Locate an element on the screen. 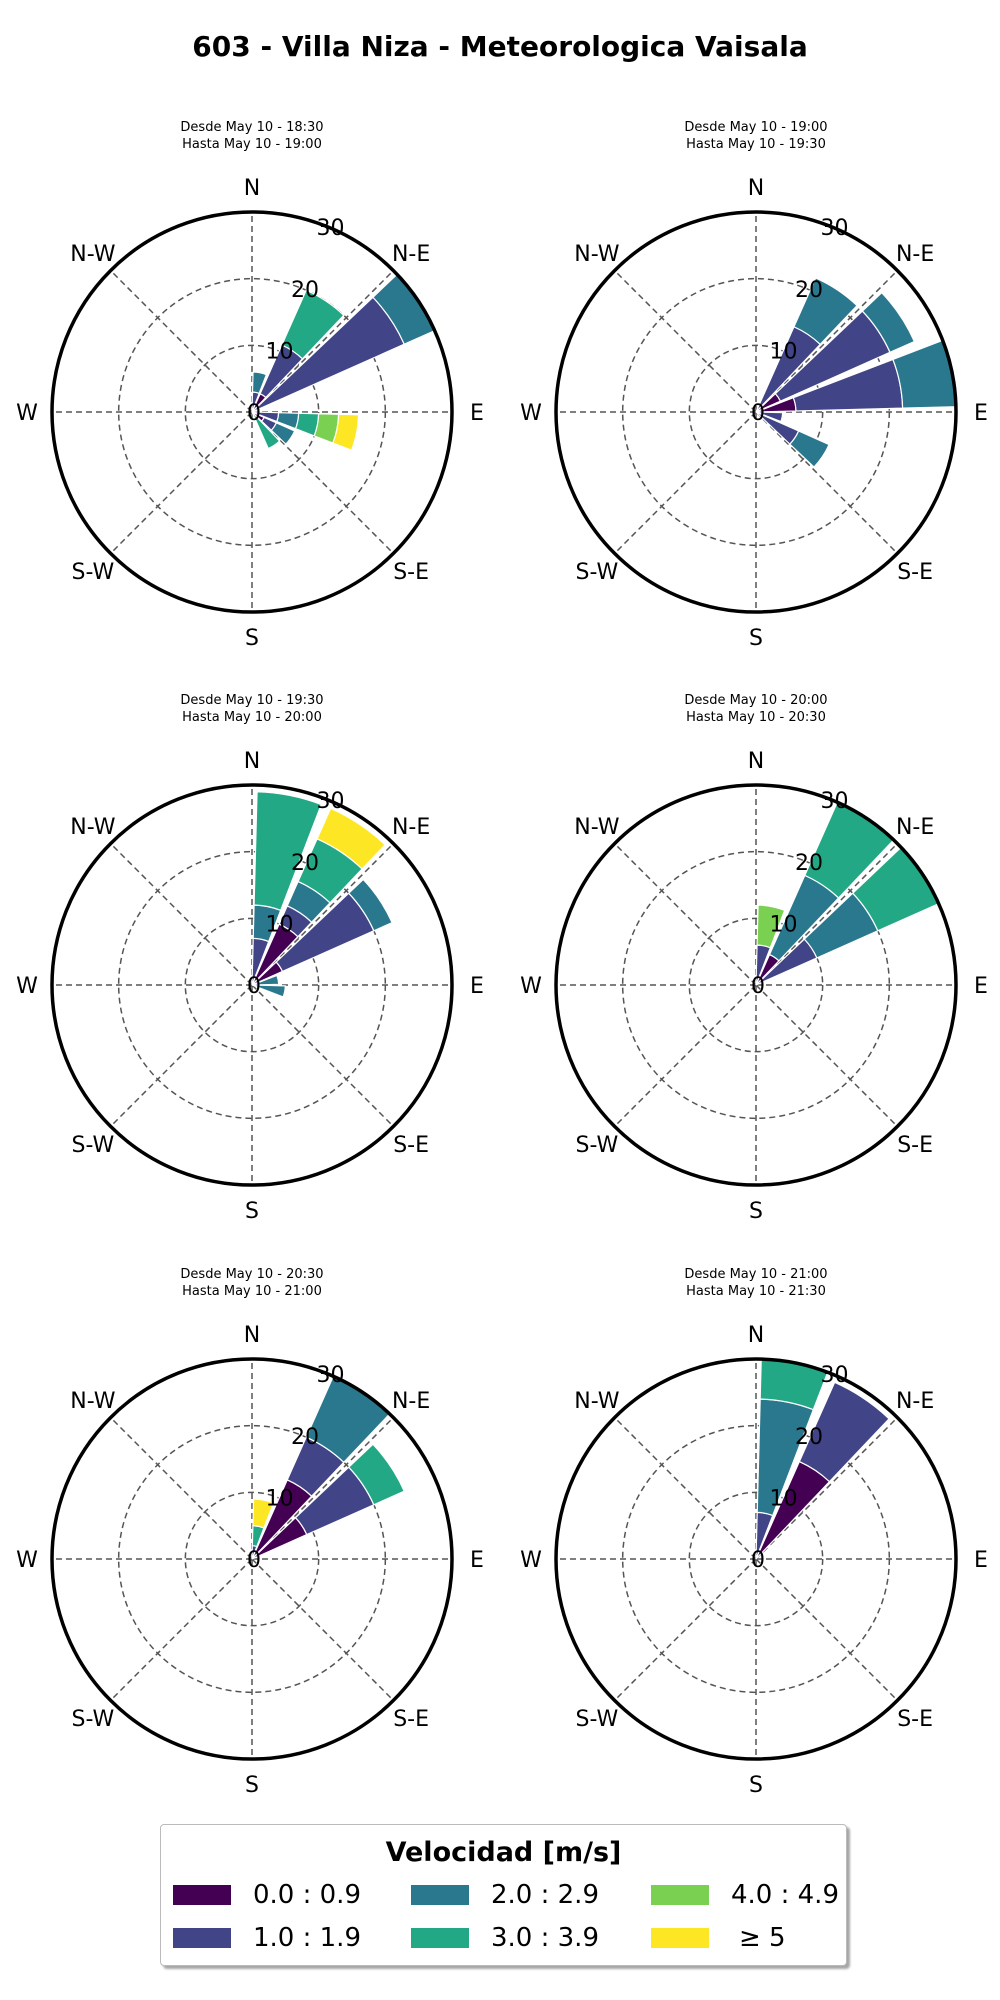 This screenshot has height=2000, width=1000. subplot-title-line2: Hasta May 10 - 20:00 is located at coordinates (252, 717).